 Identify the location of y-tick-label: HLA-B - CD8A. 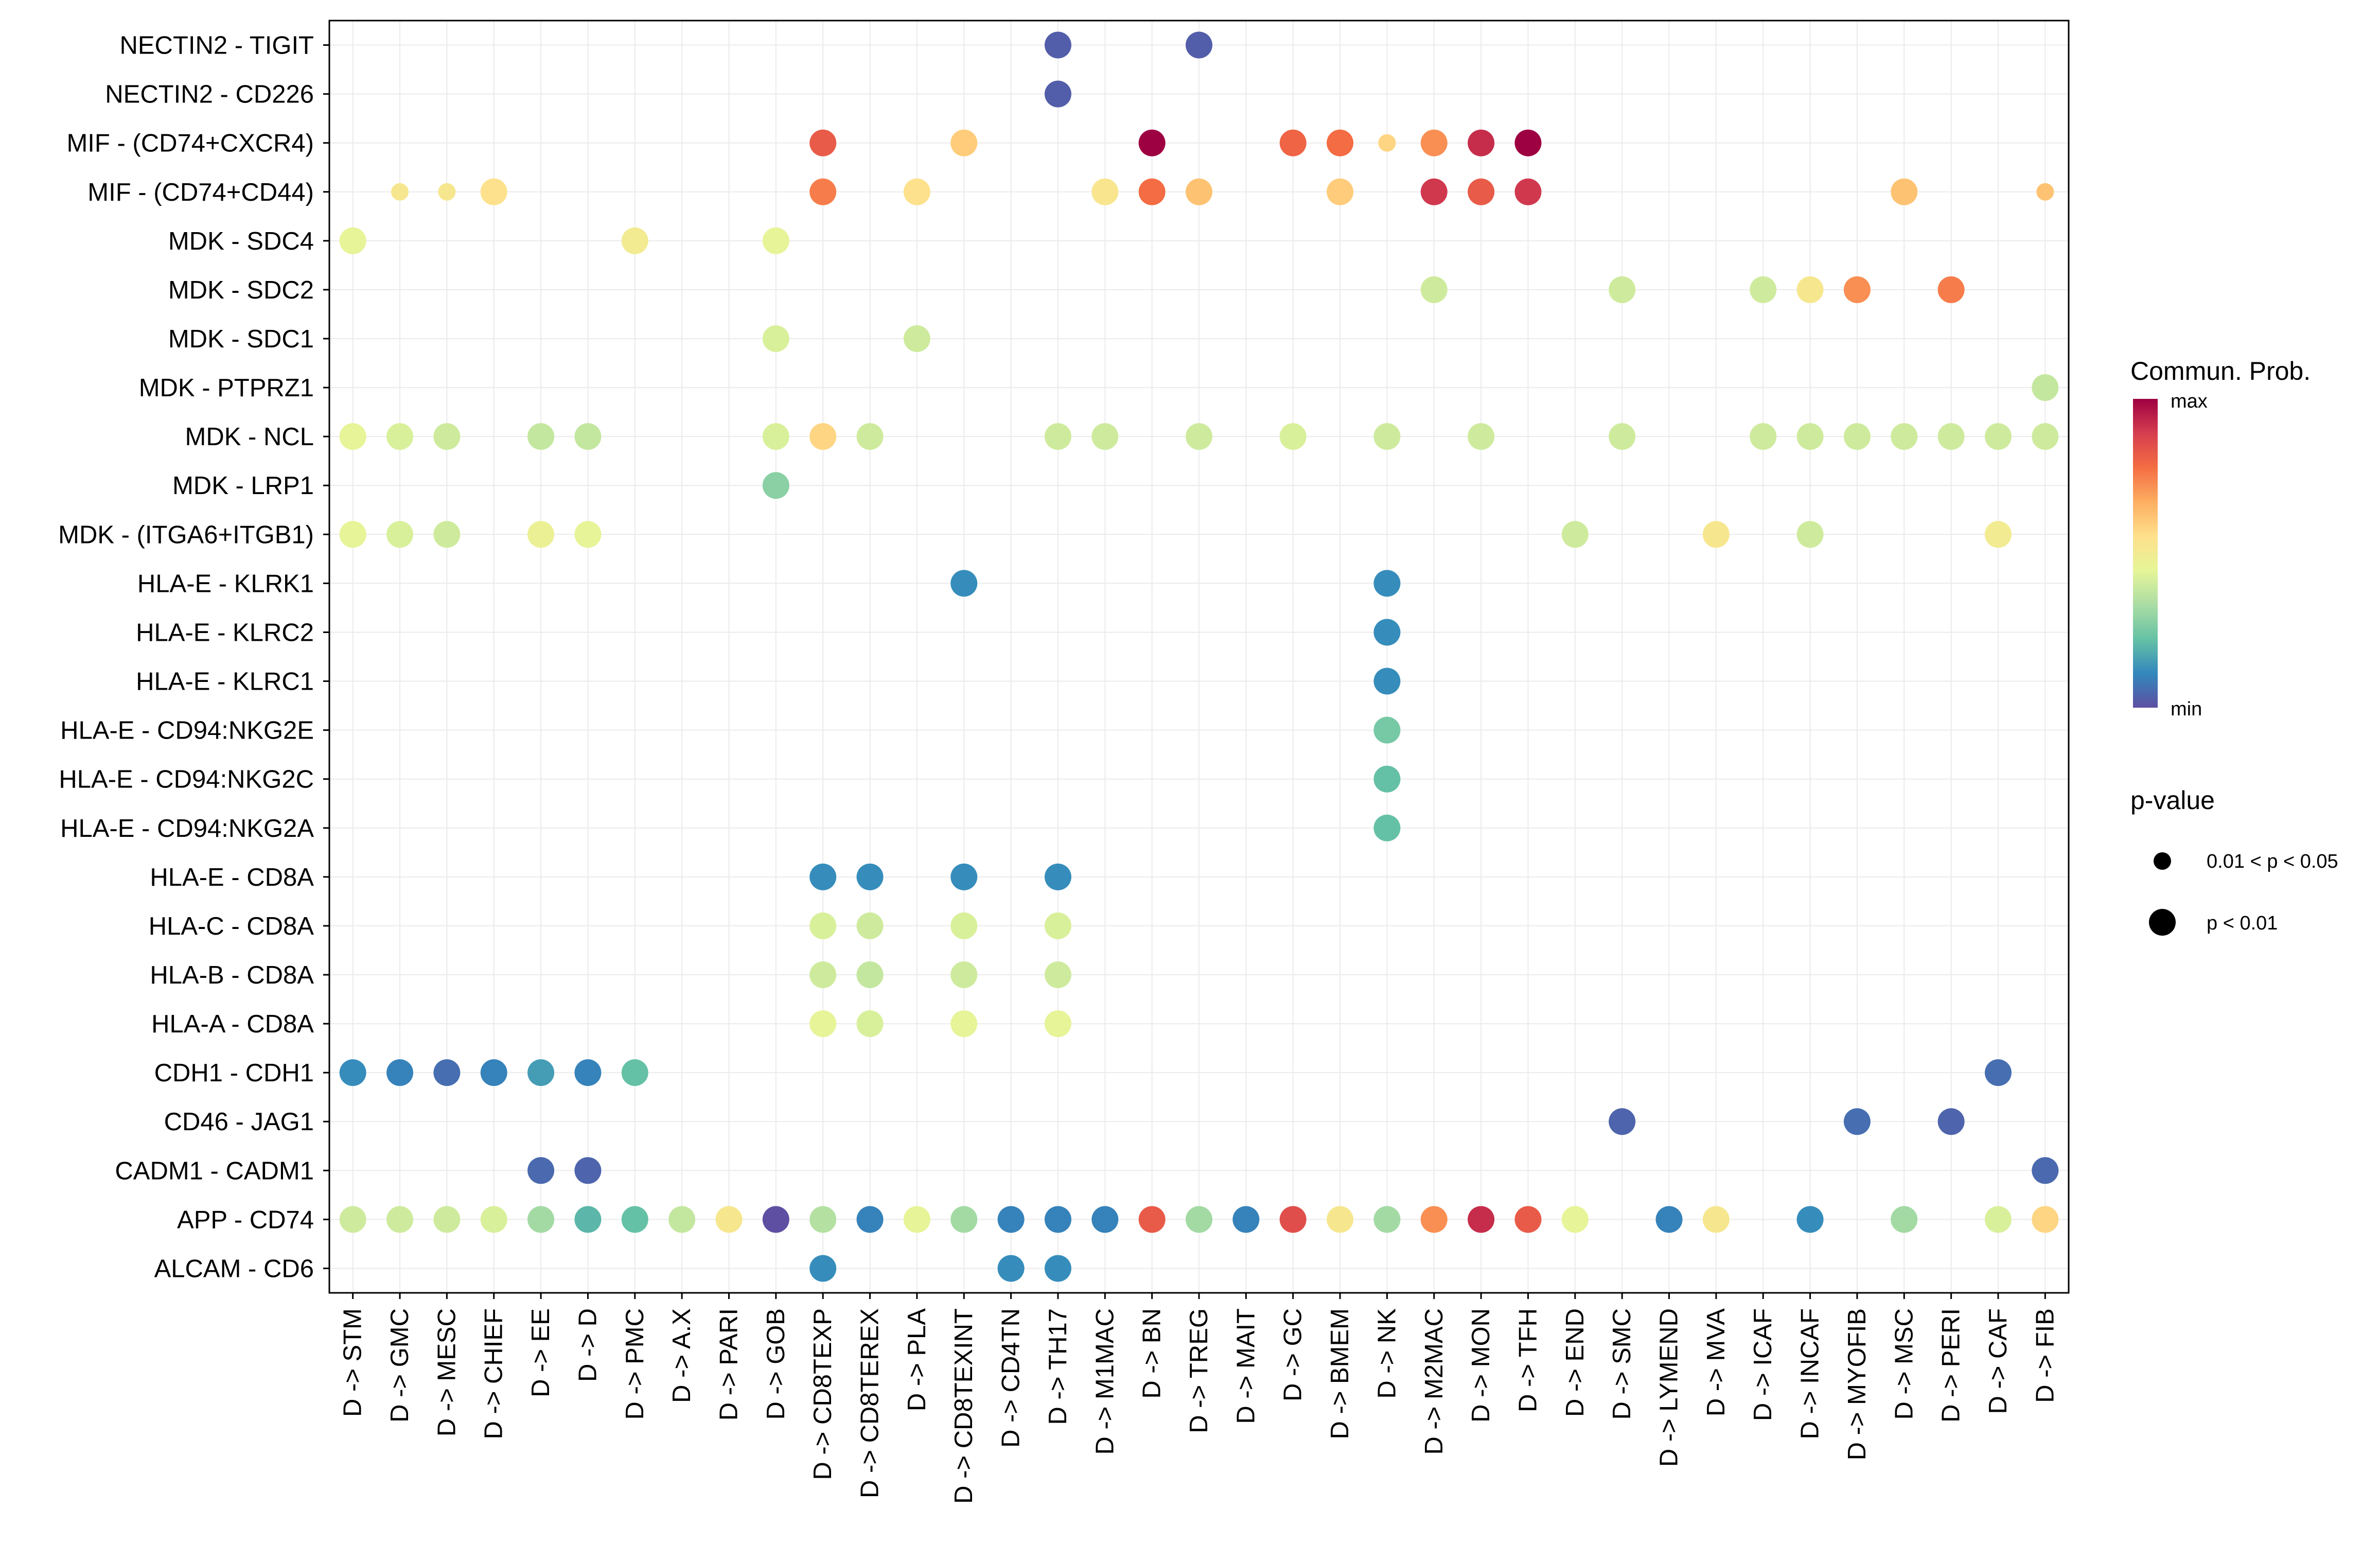
(232, 975).